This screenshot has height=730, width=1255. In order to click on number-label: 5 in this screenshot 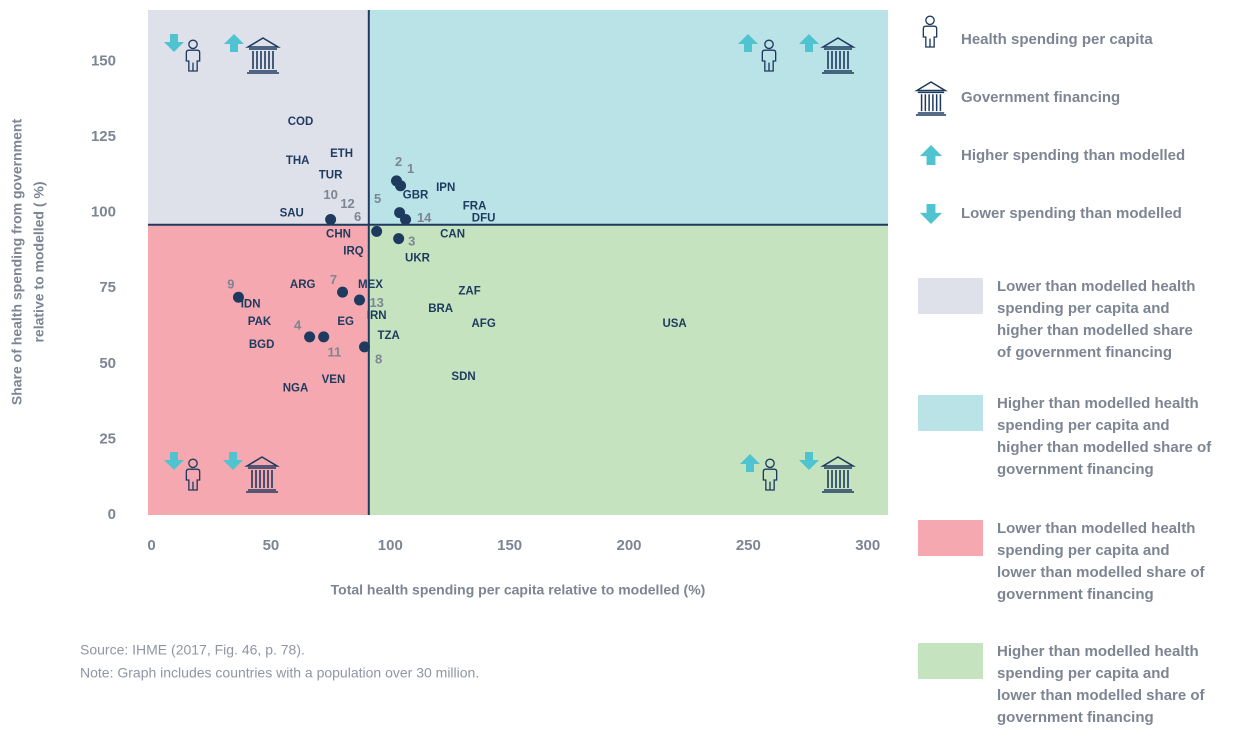, I will do `click(377, 198)`.